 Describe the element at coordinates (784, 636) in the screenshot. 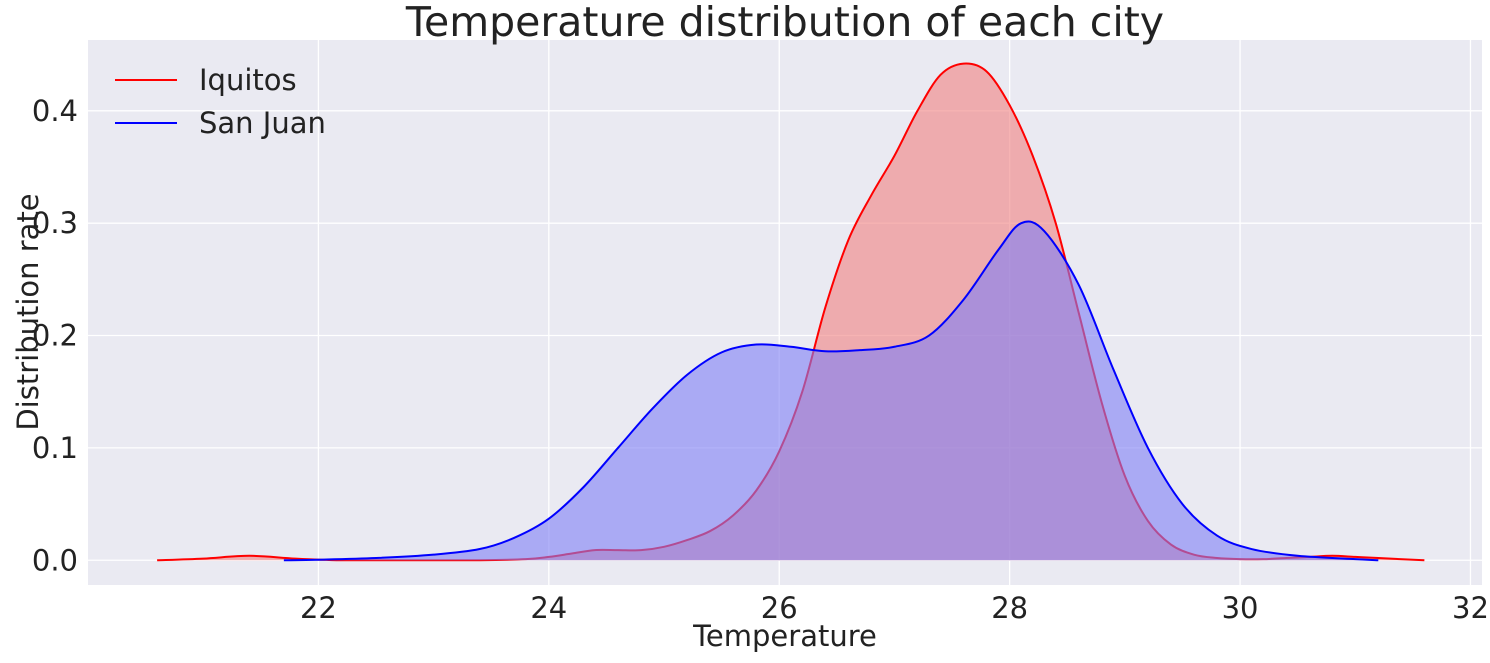

I see `x-axis-label: Temperature` at that location.